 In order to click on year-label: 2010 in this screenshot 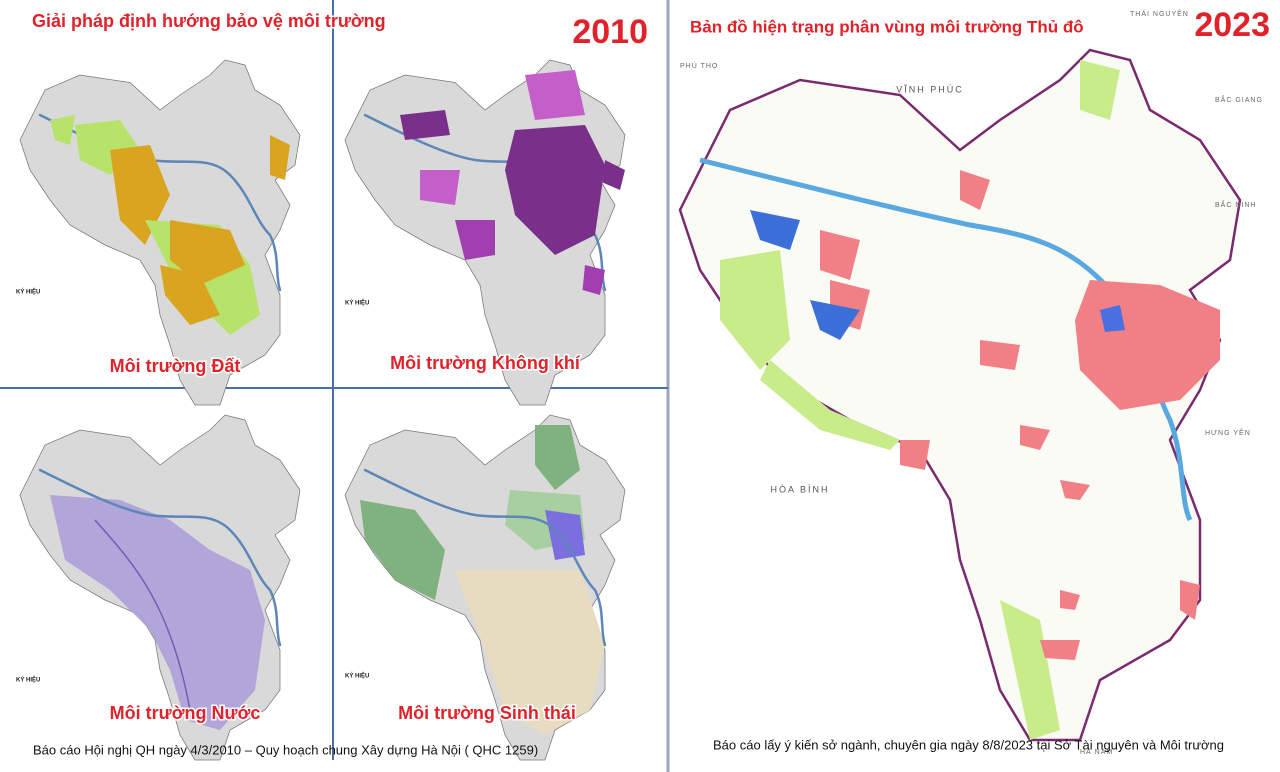, I will do `click(610, 32)`.